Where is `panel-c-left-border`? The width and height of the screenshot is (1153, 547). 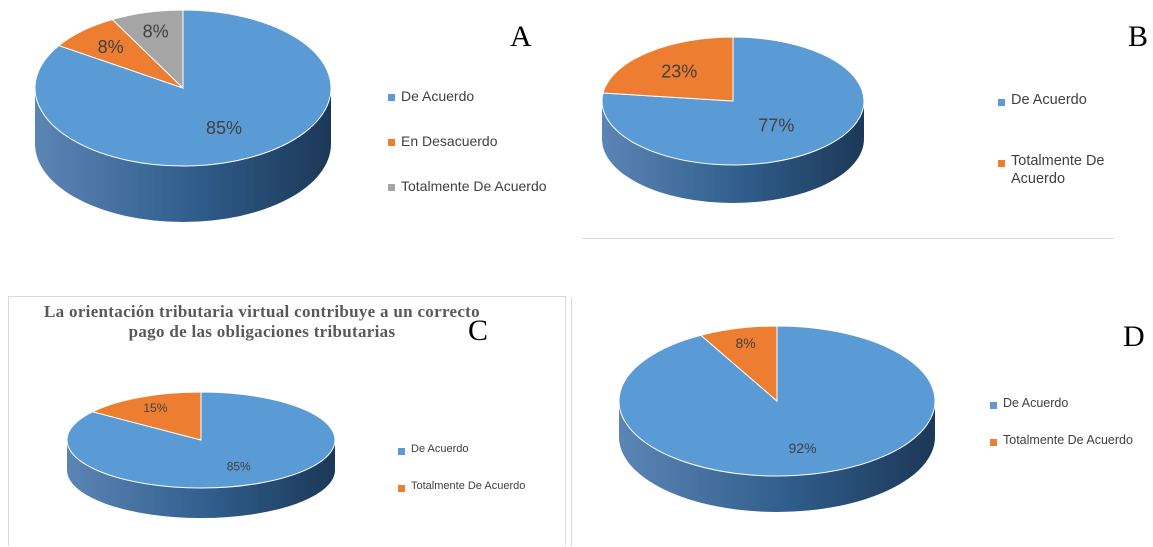 panel-c-left-border is located at coordinates (8, 421).